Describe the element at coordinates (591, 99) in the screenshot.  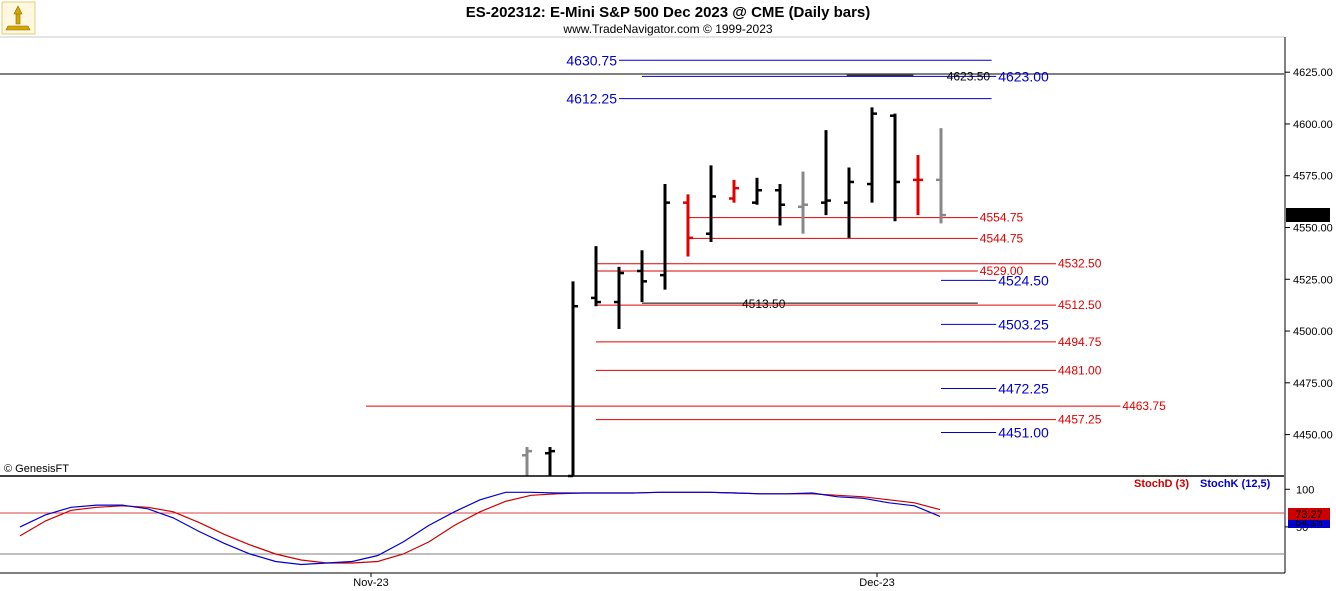
I see `level-label: 4612.25` at that location.